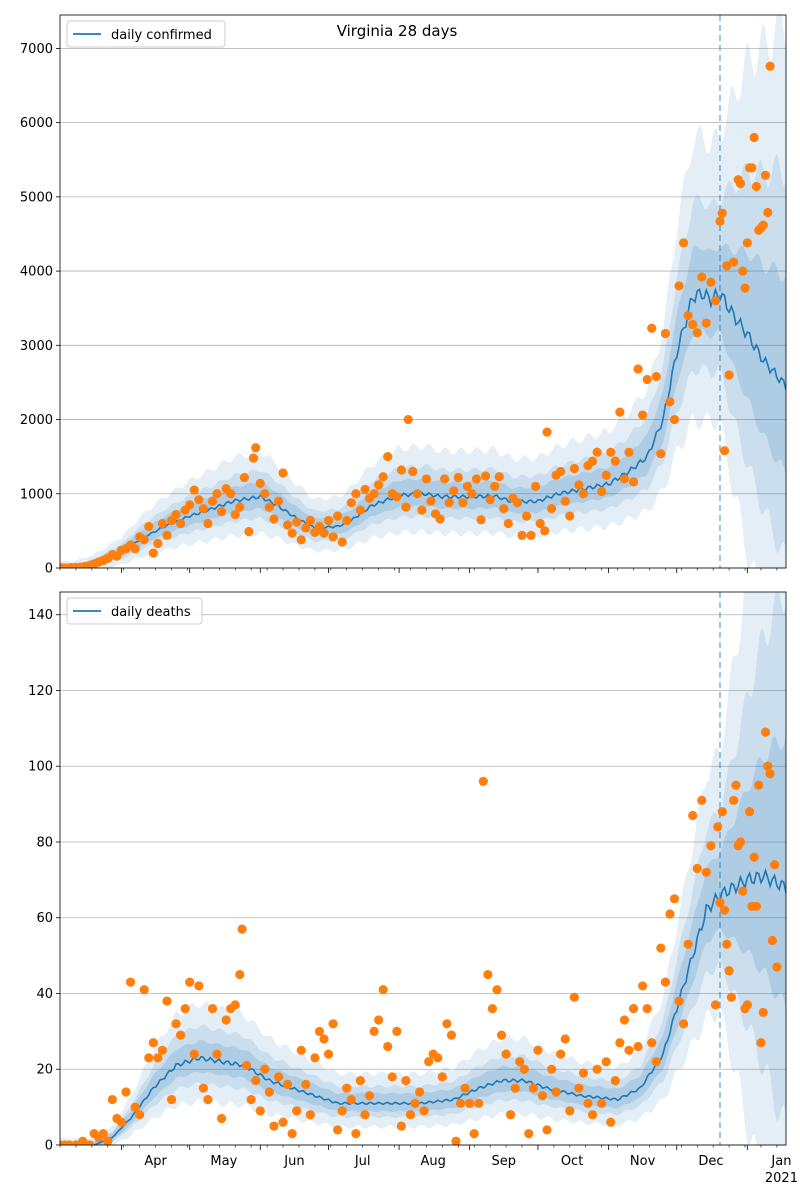  What do you see at coordinates (44, 842) in the screenshot?
I see `y-tick-label: 80` at bounding box center [44, 842].